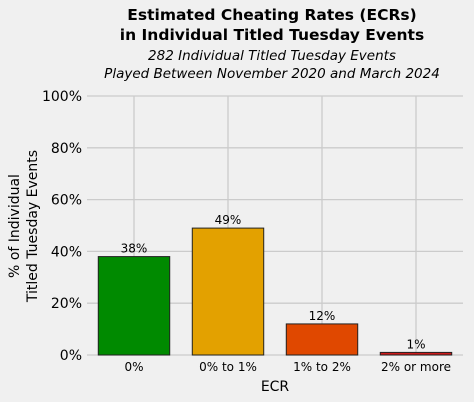  What do you see at coordinates (71, 356) in the screenshot?
I see `y-tick-label: 0%` at bounding box center [71, 356].